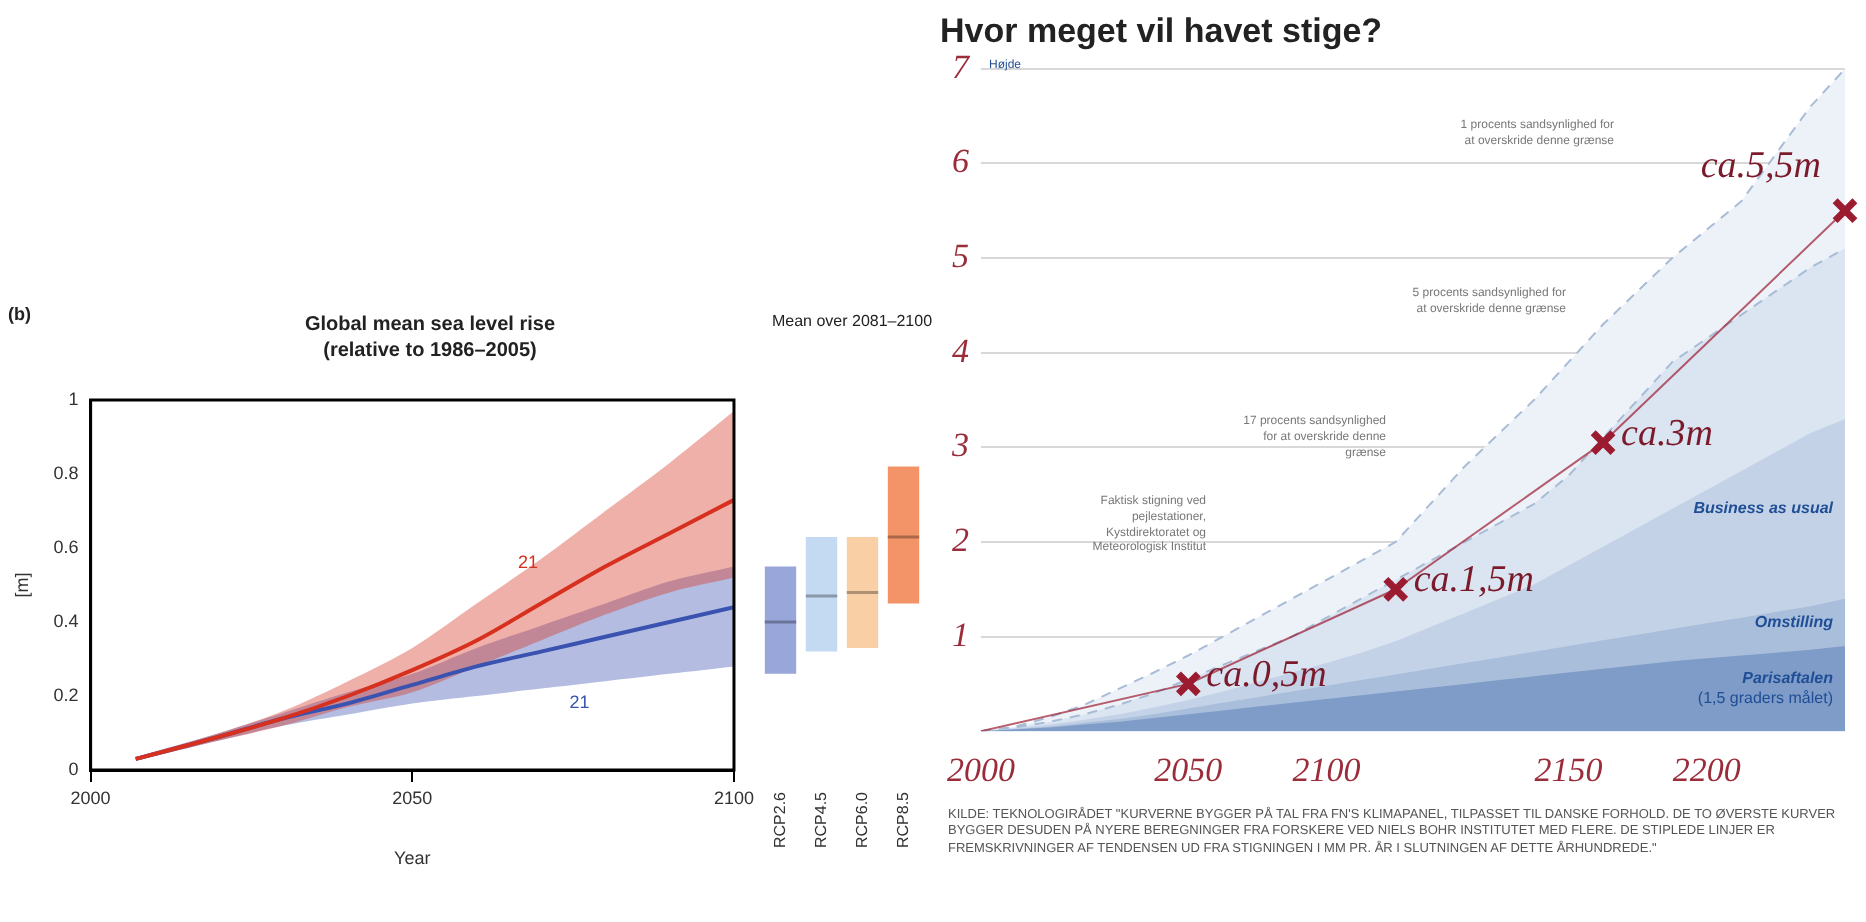 Image resolution: width=1866 pixels, height=922 pixels. I want to click on chart-title: Global mean sea level rise, so click(430, 325).